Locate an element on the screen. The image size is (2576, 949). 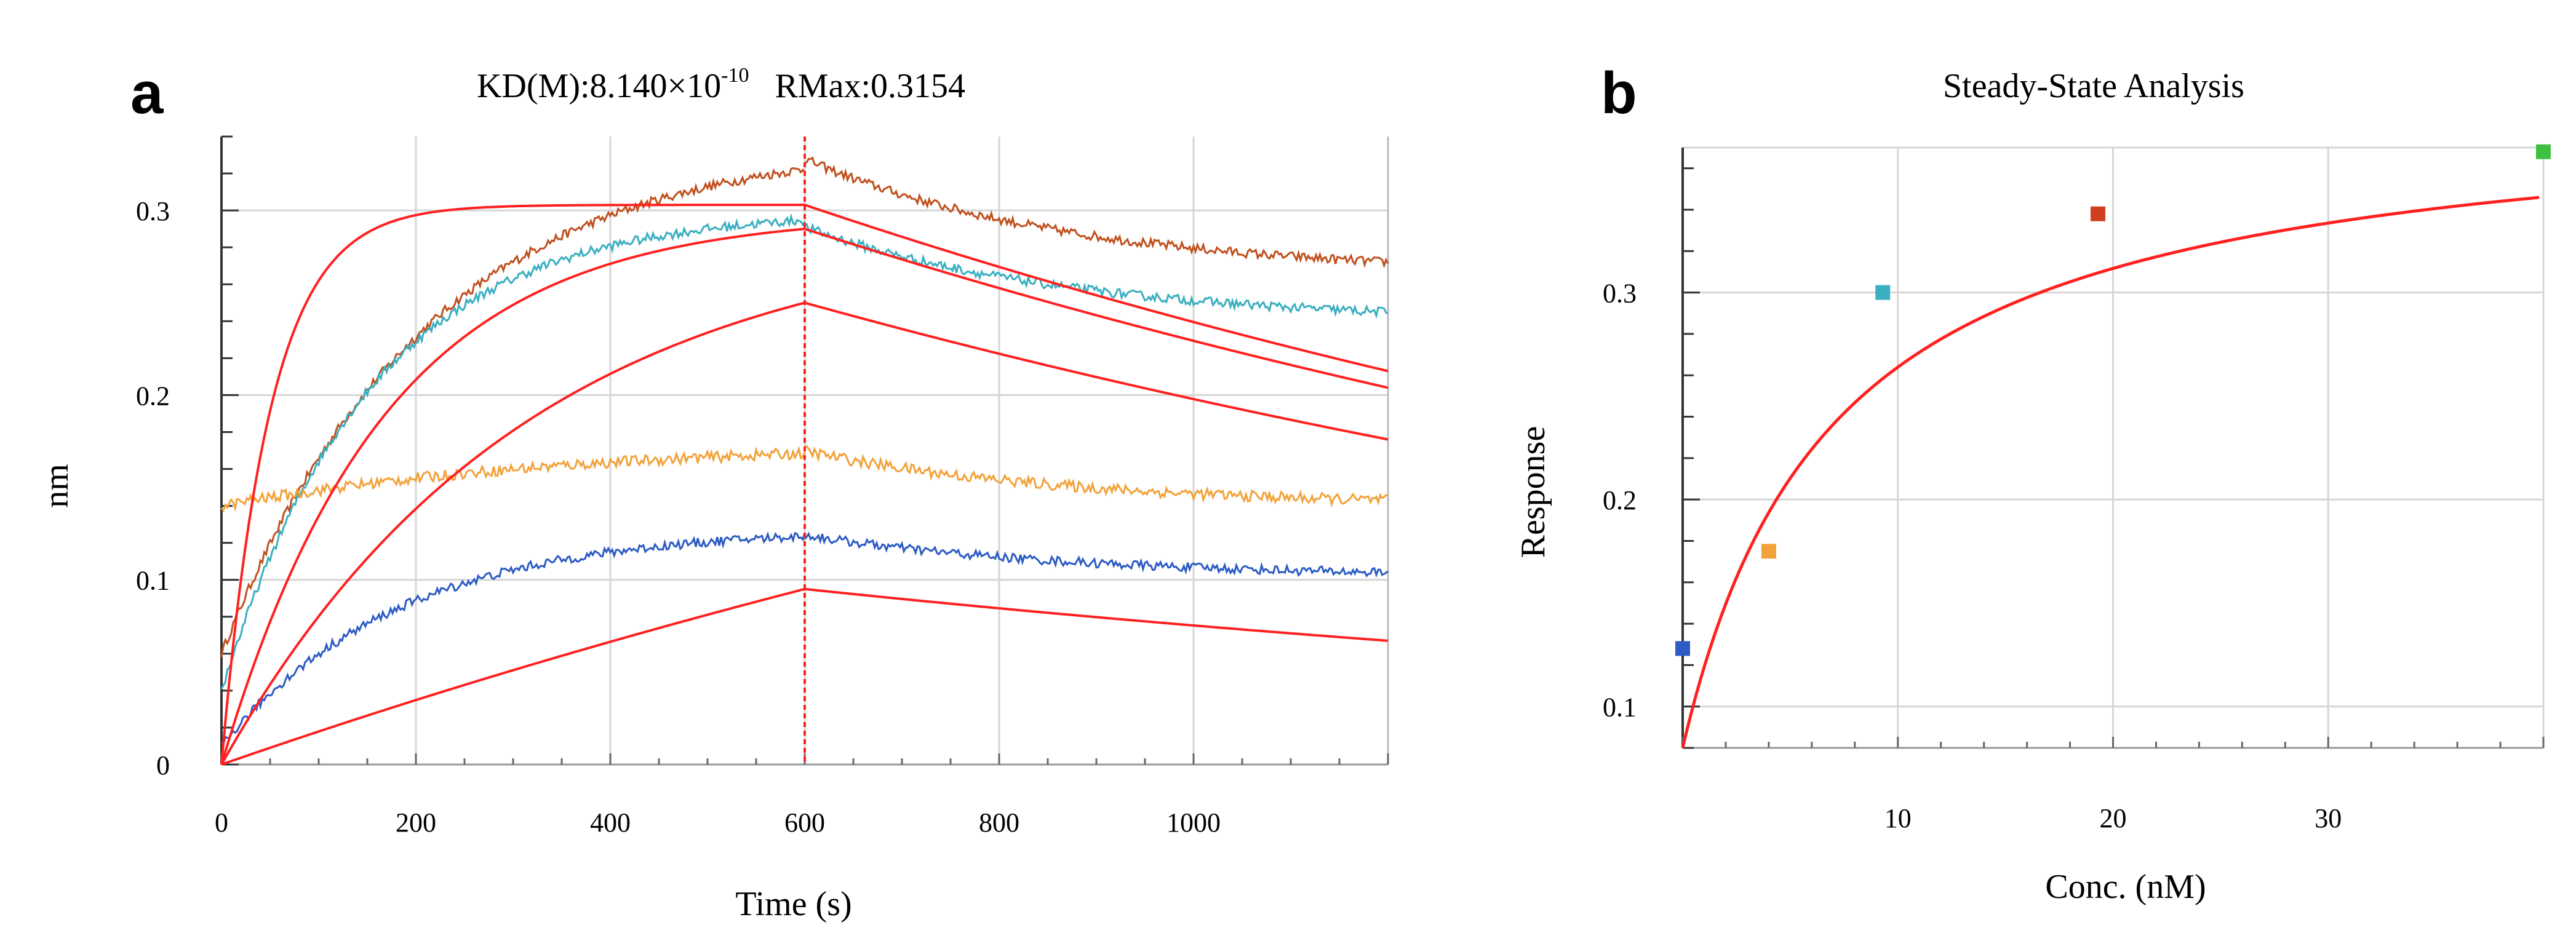
chart-b-ytick-label: 0.2 is located at coordinates (1620, 500).